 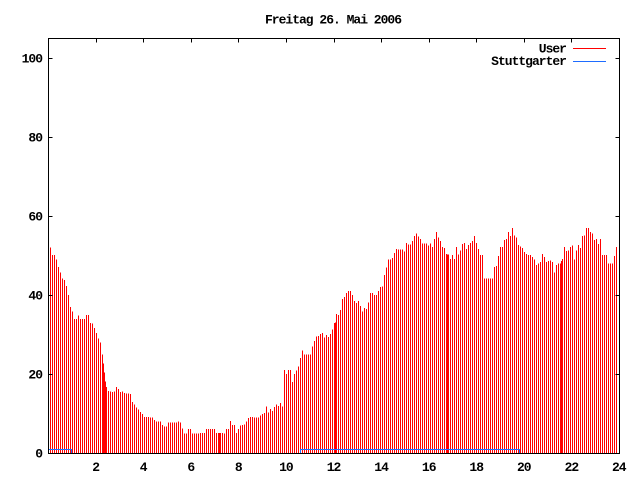 What do you see at coordinates (144, 467) in the screenshot?
I see `svg-text: 4` at bounding box center [144, 467].